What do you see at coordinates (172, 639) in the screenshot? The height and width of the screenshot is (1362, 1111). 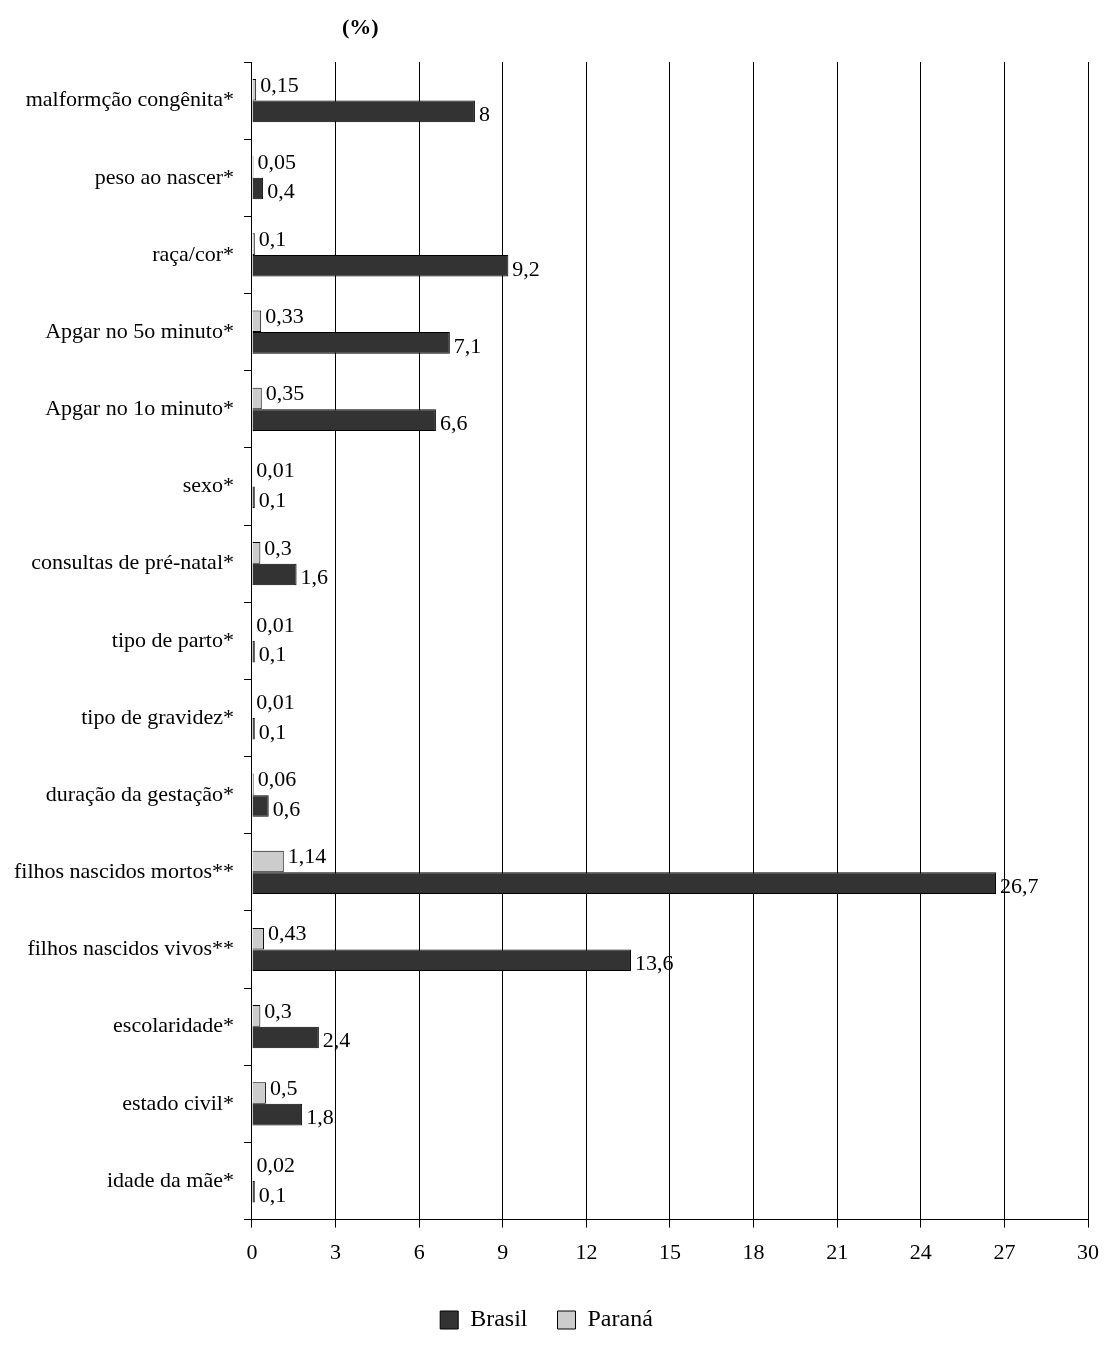 I see `y-tick-label: tipo de parto*` at bounding box center [172, 639].